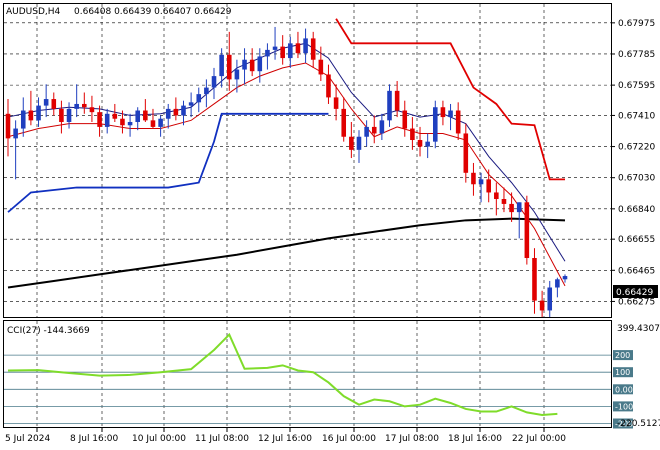 The image size is (660, 450). What do you see at coordinates (636, 210) in the screenshot?
I see `price-tick-label: 0.66840` at bounding box center [636, 210].